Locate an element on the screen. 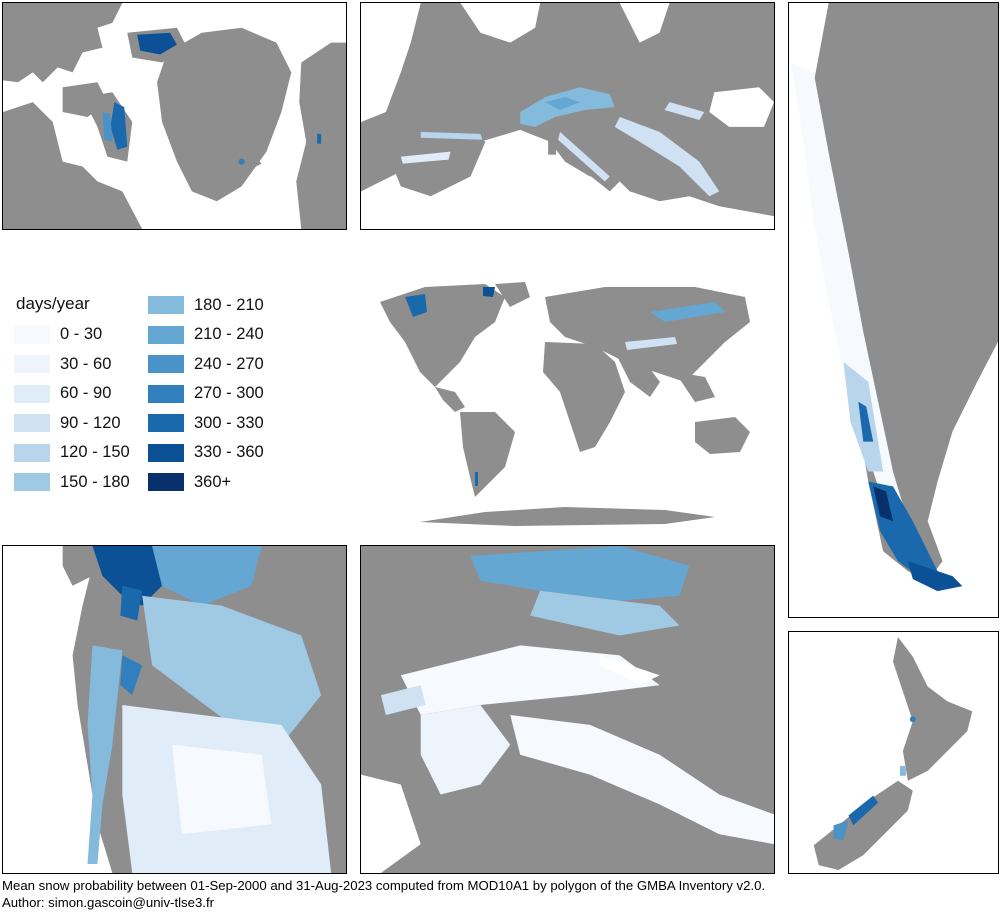  legend-label: 210 - 240 is located at coordinates (229, 334).